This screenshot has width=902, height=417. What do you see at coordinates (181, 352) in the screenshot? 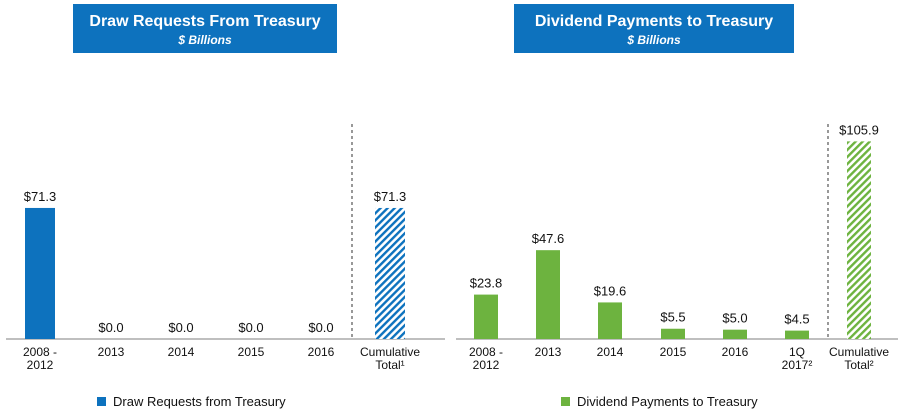
I see `draw-category-label-2: 2014` at bounding box center [181, 352].